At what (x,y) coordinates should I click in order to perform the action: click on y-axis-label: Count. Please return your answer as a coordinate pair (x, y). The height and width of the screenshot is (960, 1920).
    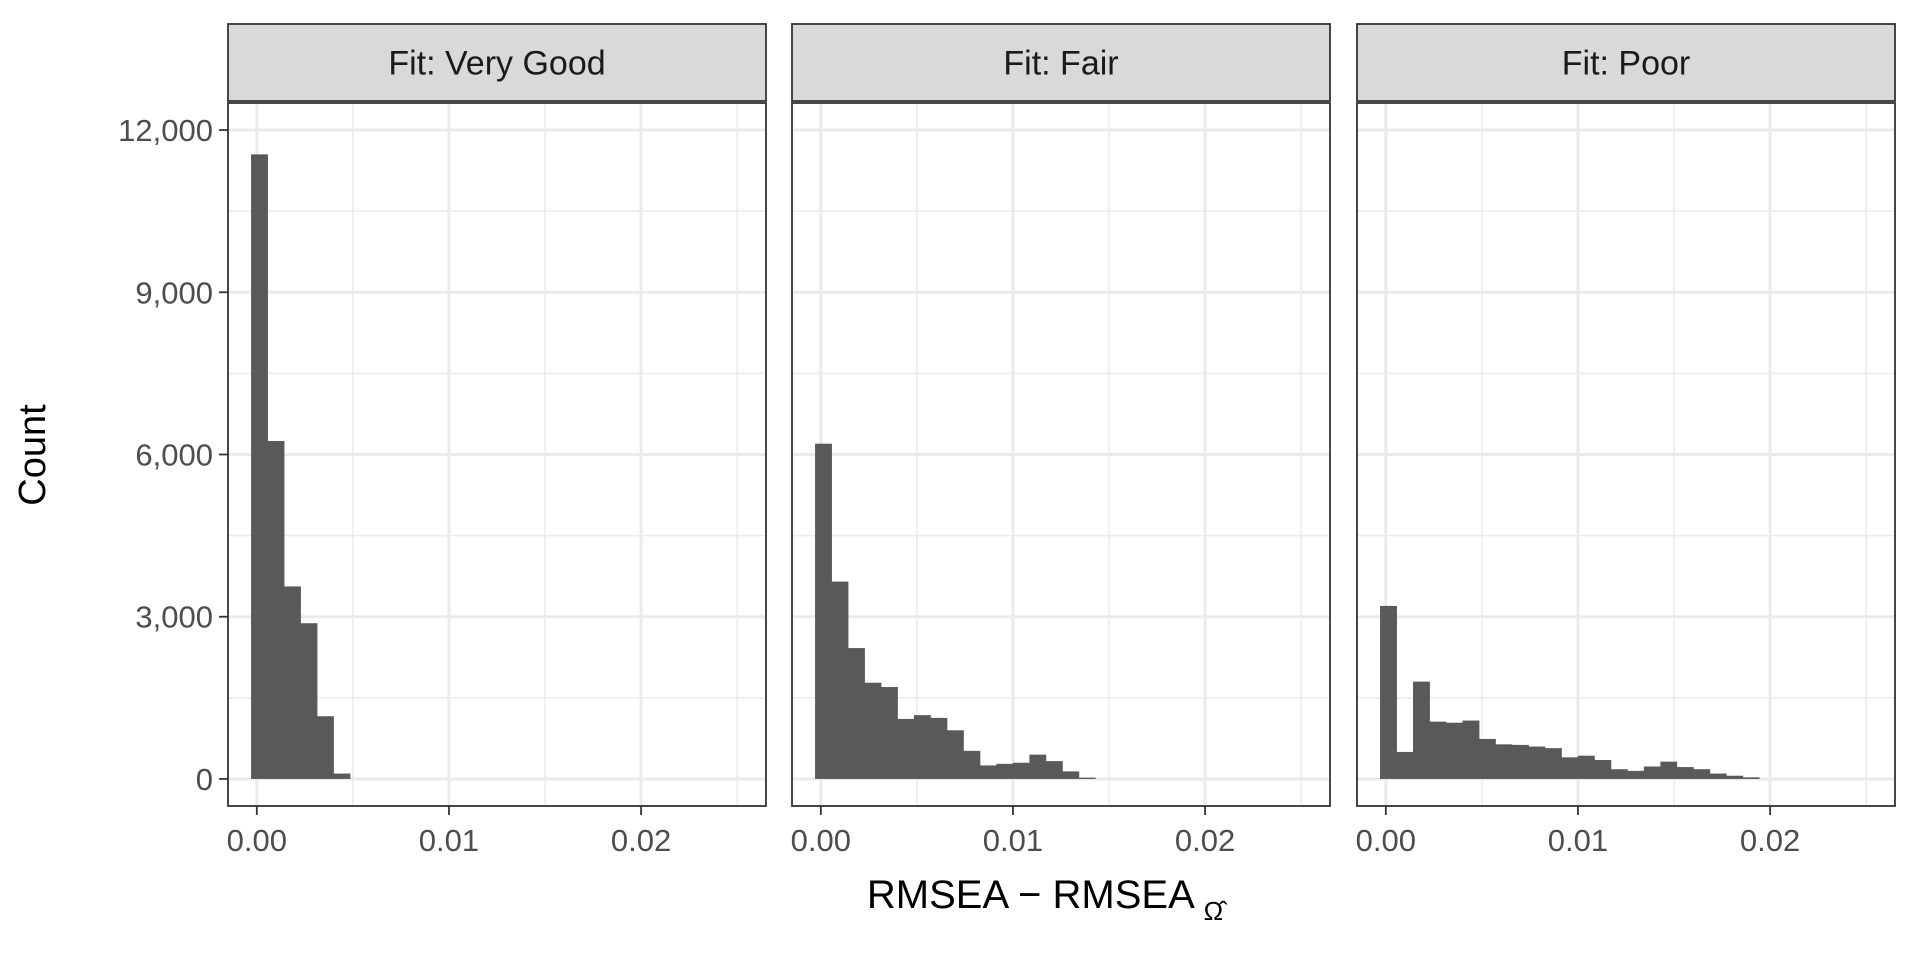
    Looking at the image, I should click on (33, 455).